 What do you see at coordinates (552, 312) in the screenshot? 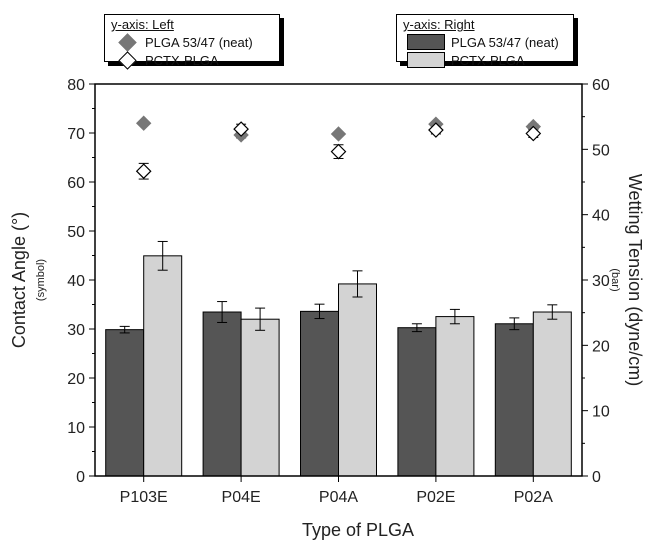
I see `bar-error-pctx-P02A` at bounding box center [552, 312].